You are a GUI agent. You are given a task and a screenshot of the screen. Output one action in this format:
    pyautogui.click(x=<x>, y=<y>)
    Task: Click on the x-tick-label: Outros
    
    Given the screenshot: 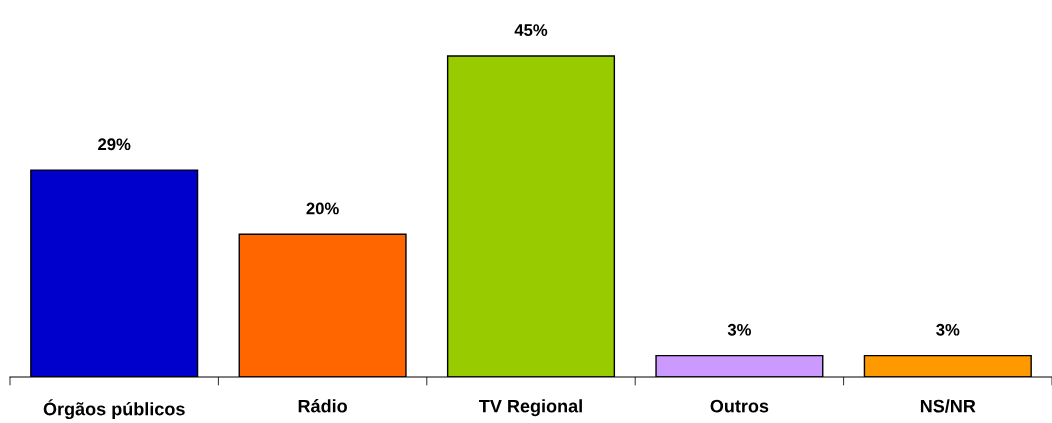 What is the action you would take?
    pyautogui.click(x=739, y=406)
    